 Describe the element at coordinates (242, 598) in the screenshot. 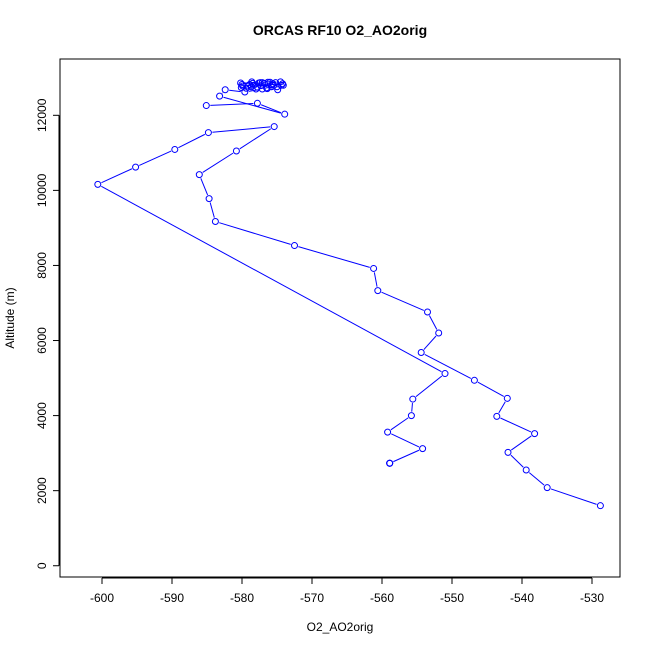

I see `x-tick-label: -580` at that location.